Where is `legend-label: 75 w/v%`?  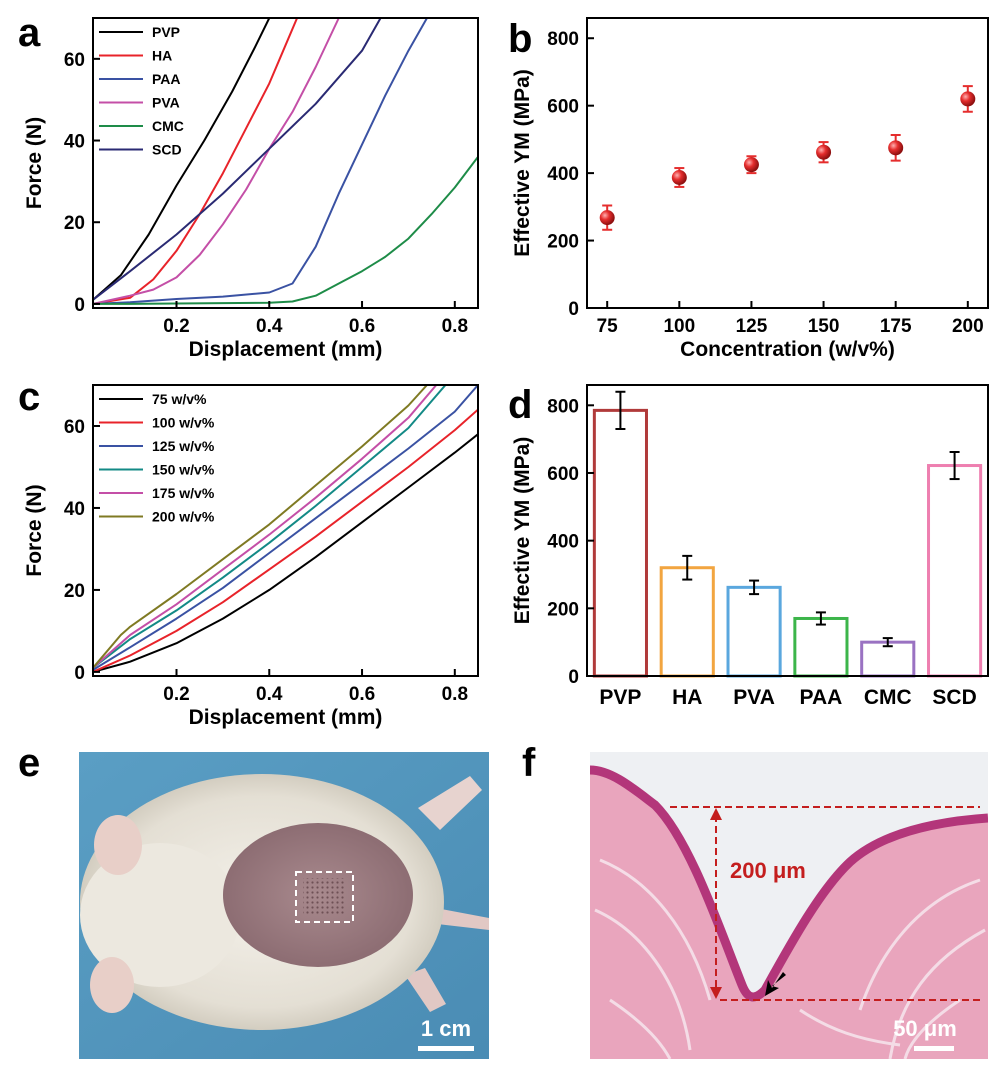
legend-label: 75 w/v% is located at coordinates (179, 399).